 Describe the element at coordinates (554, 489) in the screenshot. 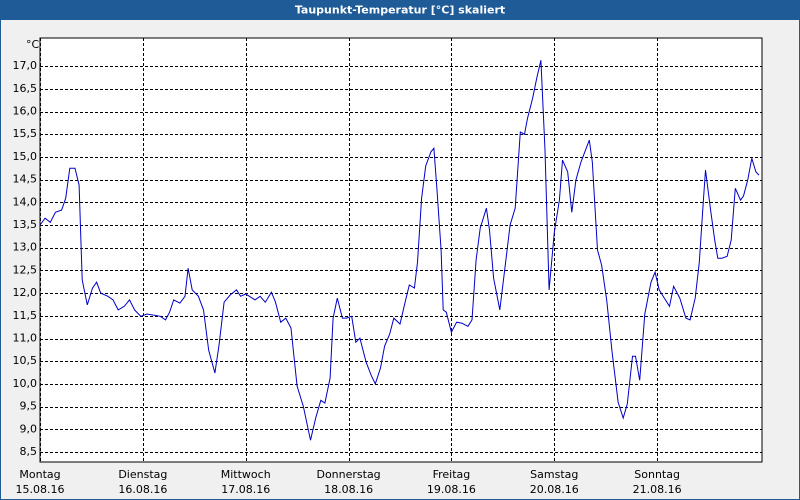

I see `x-tick-date: 20.08.16` at that location.